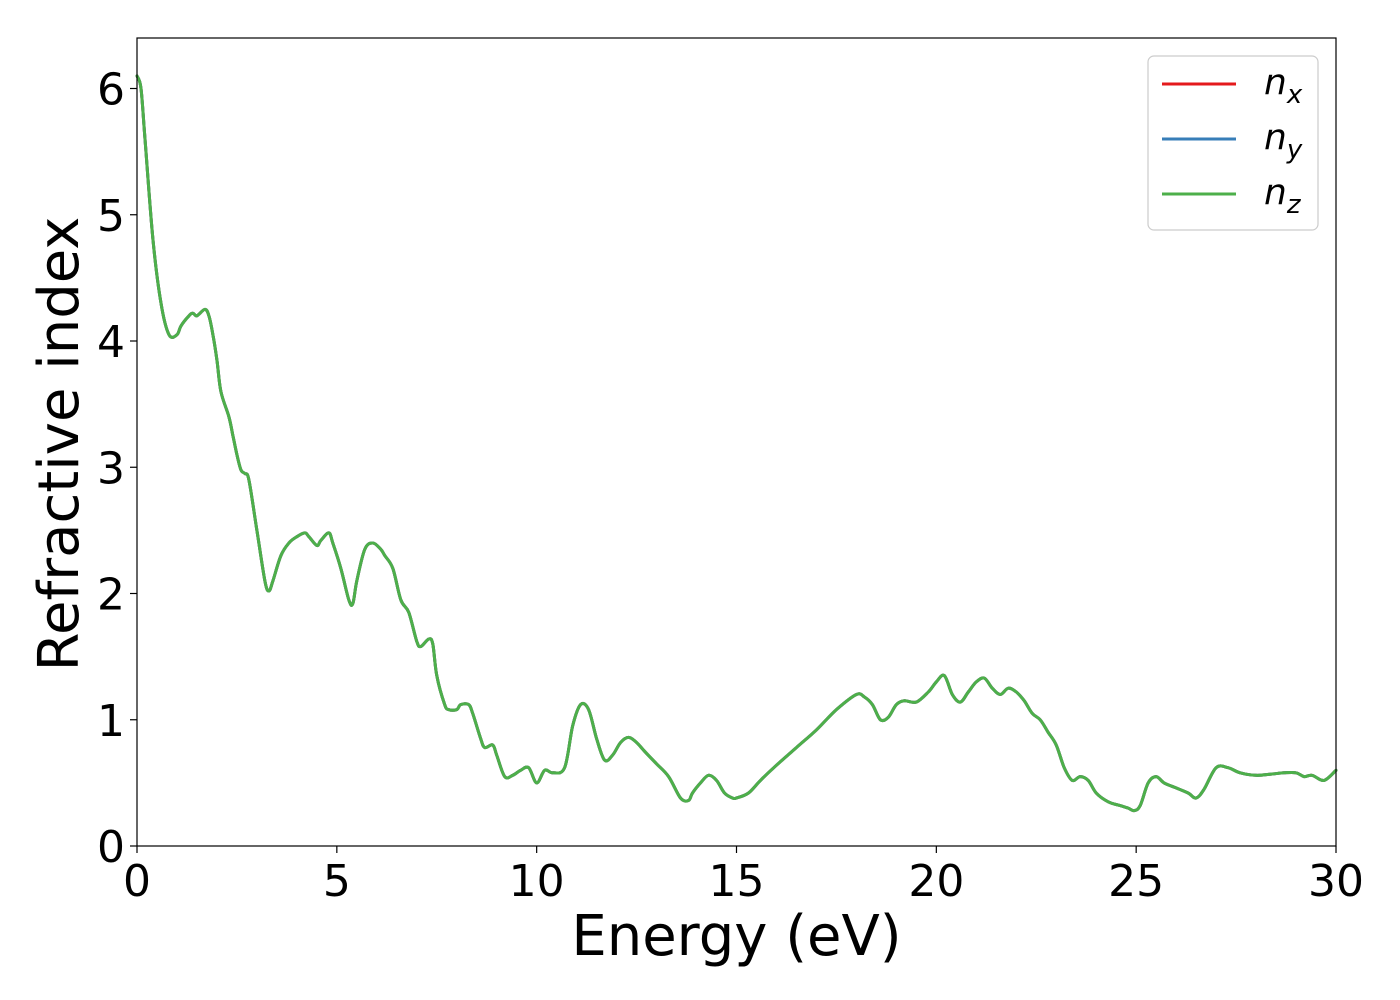 The height and width of the screenshot is (1000, 1400). I want to click on y-tick-label: 0, so click(111, 847).